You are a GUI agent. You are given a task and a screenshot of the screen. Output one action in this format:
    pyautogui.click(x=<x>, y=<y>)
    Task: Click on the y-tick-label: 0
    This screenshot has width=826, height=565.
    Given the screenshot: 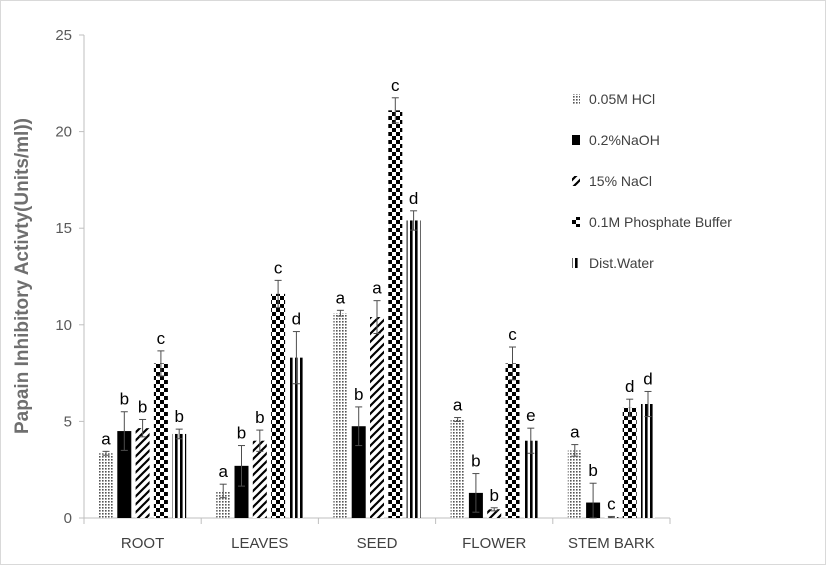 What is the action you would take?
    pyautogui.click(x=68, y=518)
    